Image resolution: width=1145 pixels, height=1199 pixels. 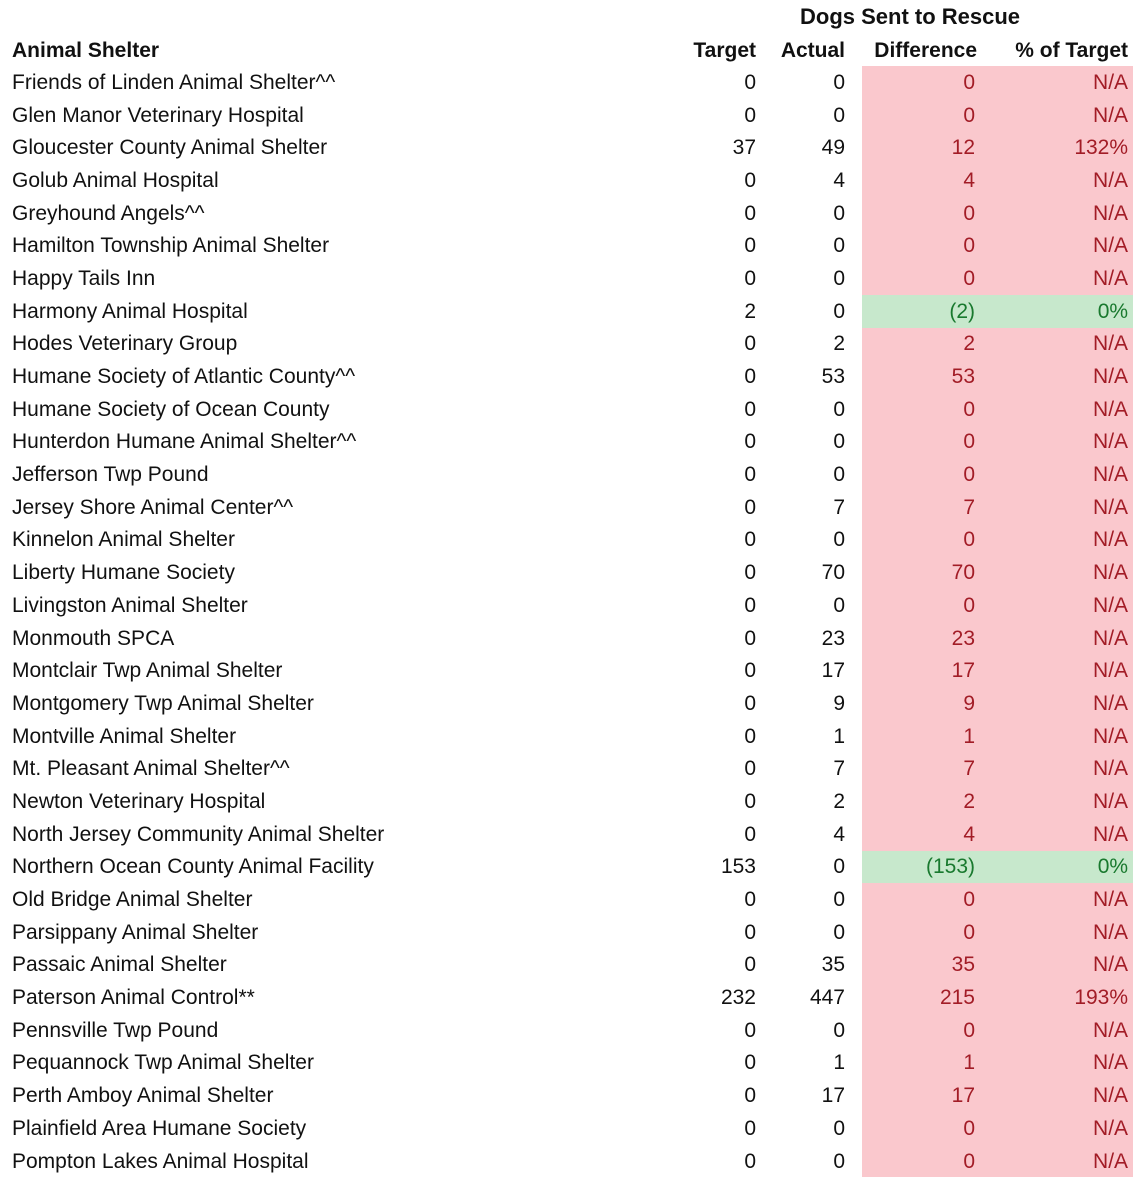 What do you see at coordinates (160, 1161) in the screenshot?
I see `shelter-name-cell: Pompton Lakes Animal Hospital` at bounding box center [160, 1161].